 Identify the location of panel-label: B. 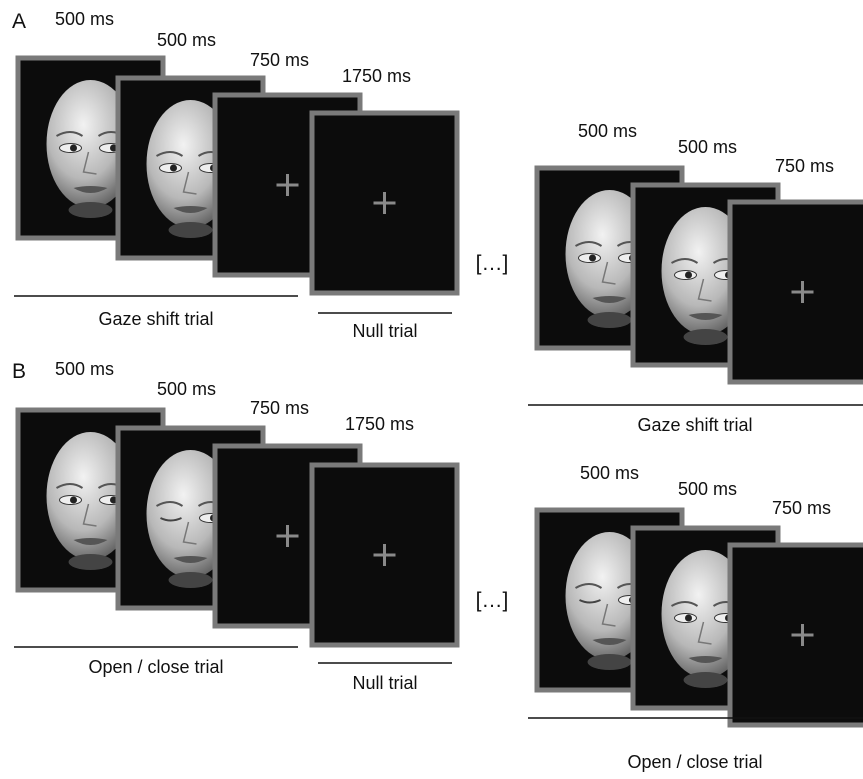
(19, 371).